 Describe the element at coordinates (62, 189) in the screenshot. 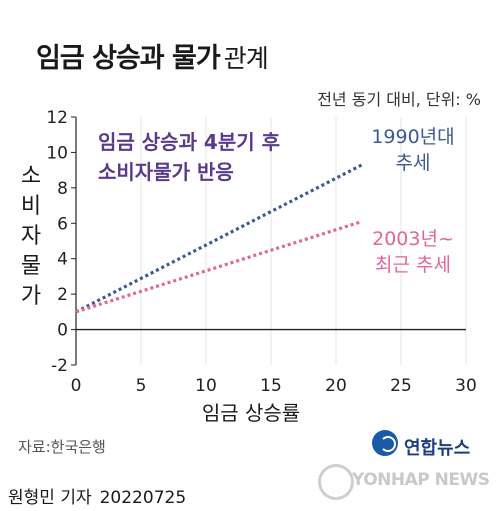

I see `y-tick-label: 8` at that location.